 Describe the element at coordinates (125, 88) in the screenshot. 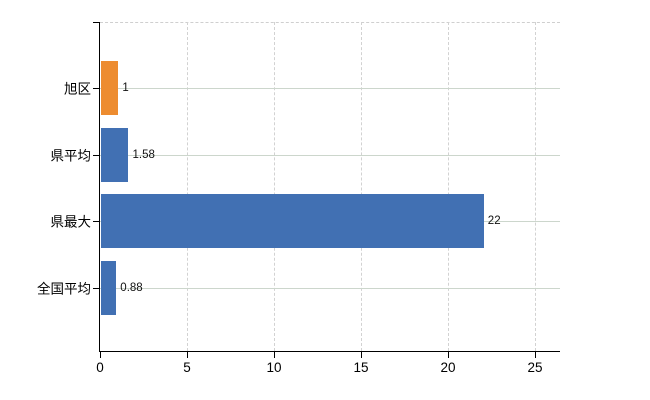

I see `bar-value-label: 1` at that location.